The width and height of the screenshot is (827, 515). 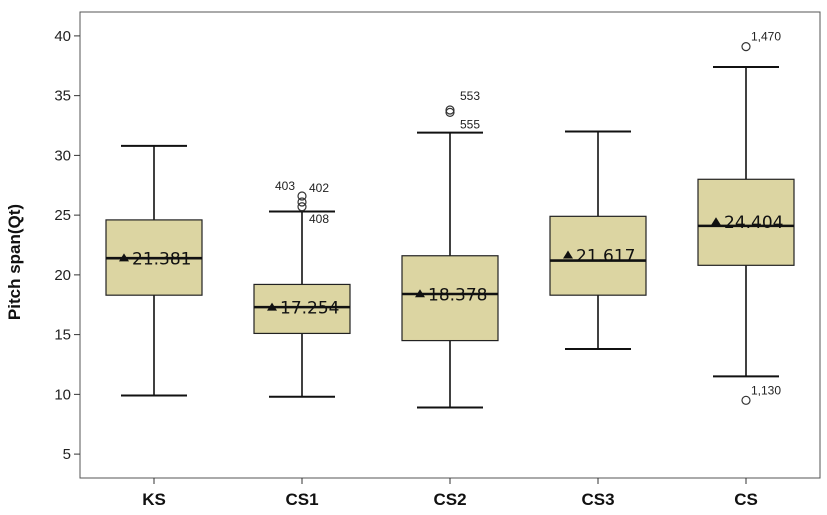 What do you see at coordinates (766, 37) in the screenshot?
I see `outlier-label: 1,470` at bounding box center [766, 37].